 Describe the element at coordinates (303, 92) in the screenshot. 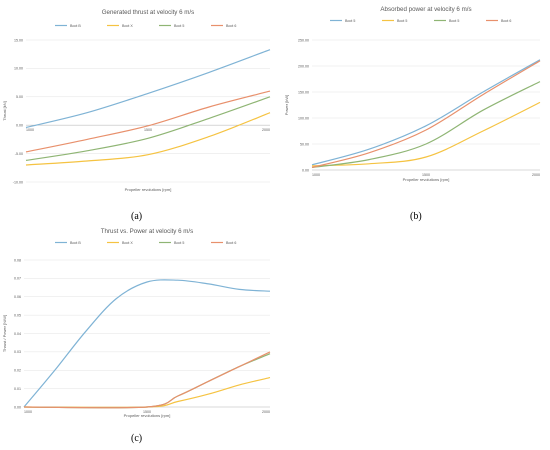

I see `y-tick-label: 150.00` at that location.